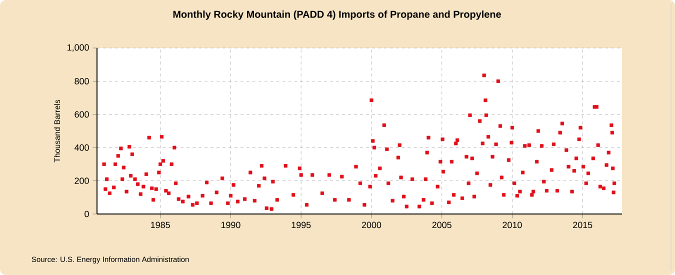 The width and height of the screenshot is (675, 275). Describe the element at coordinates (160, 225) in the screenshot. I see `x-tick-label: 1985` at that location.